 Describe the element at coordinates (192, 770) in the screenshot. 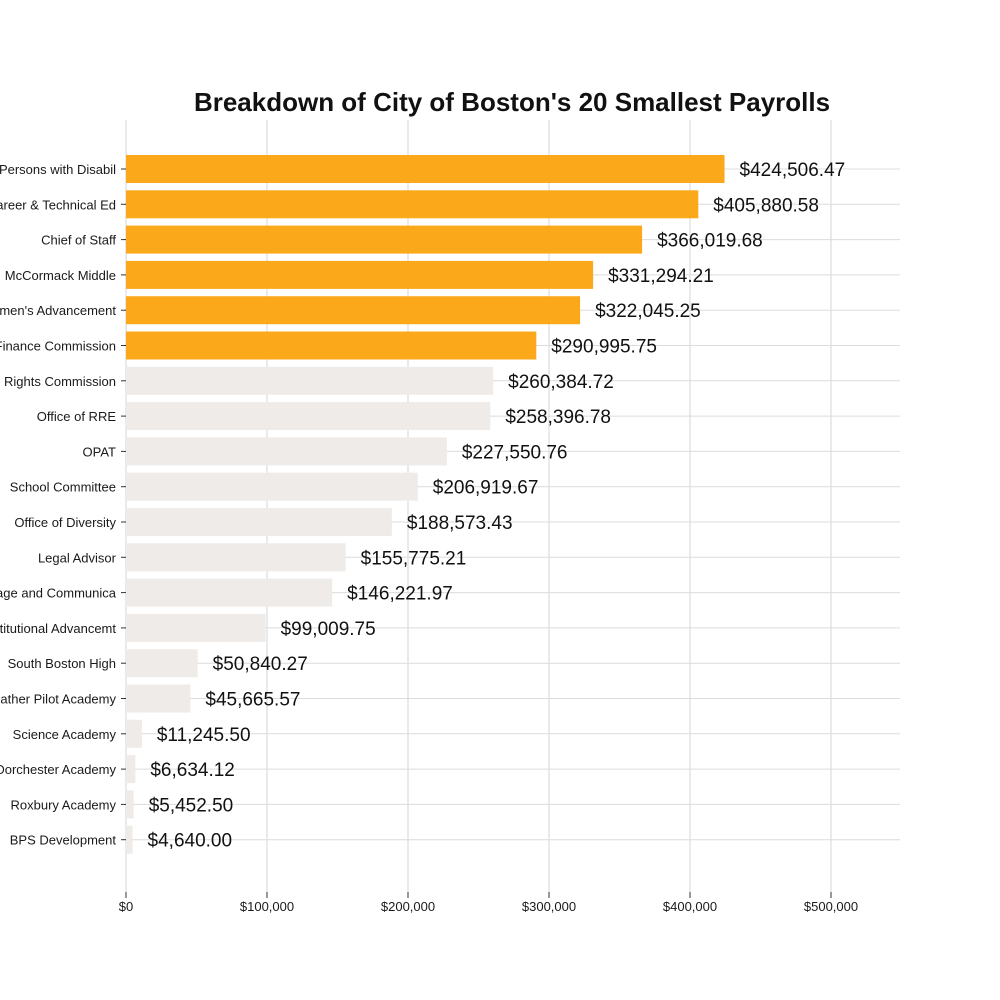

I see `value-label: $6,634.12` at that location.